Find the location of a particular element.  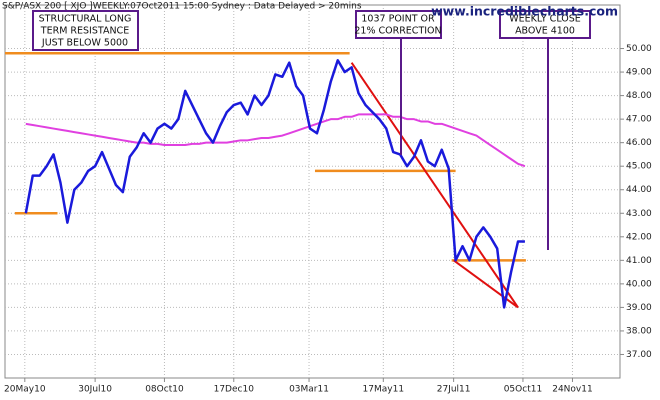

y-tick-label: 48.00 is located at coordinates (639, 96).